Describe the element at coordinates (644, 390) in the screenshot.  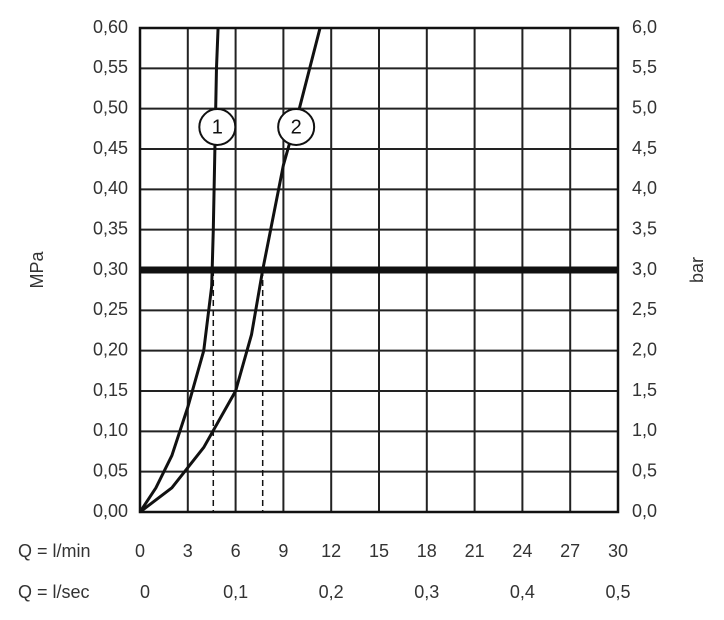
I see `y2-tick-label: 1,5` at that location.